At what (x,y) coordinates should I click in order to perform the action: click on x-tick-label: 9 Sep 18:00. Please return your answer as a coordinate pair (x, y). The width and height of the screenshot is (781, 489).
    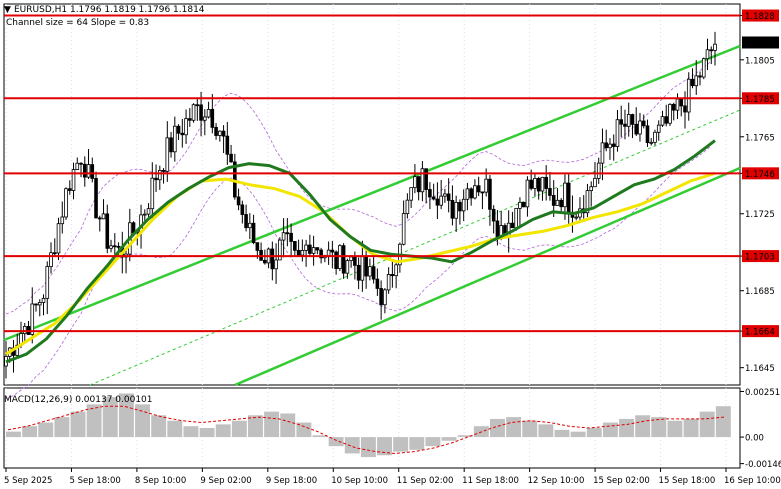
    Looking at the image, I should click on (291, 481).